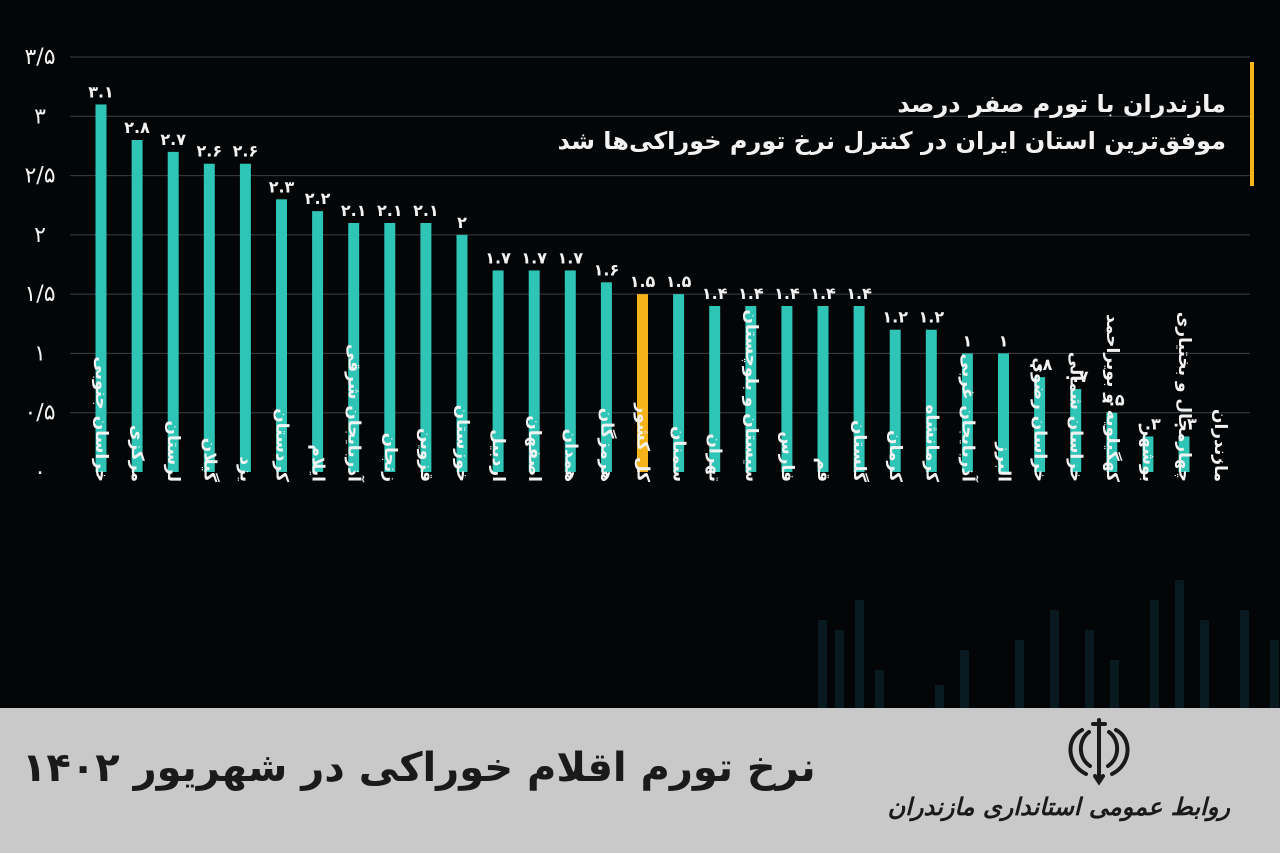  What do you see at coordinates (1112, 400) in the screenshot?
I see `value-label: ۰.۵` at bounding box center [1112, 400].